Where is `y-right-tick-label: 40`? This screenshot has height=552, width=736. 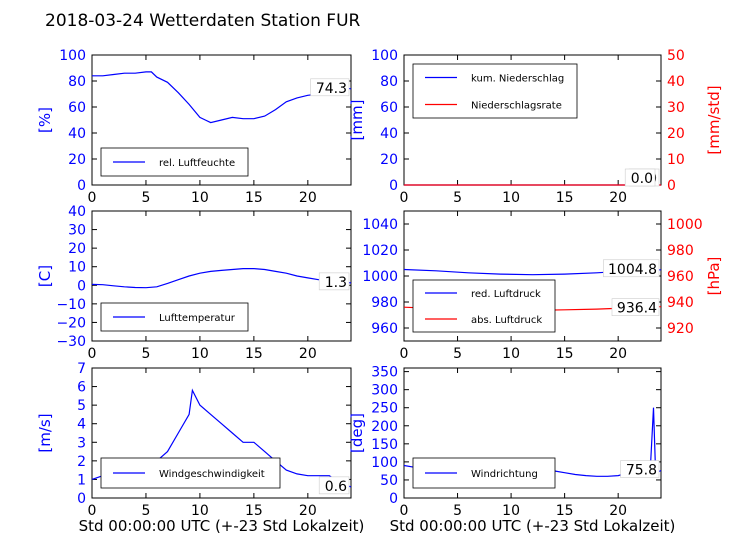
y-right-tick-label: 40 is located at coordinates (676, 82).